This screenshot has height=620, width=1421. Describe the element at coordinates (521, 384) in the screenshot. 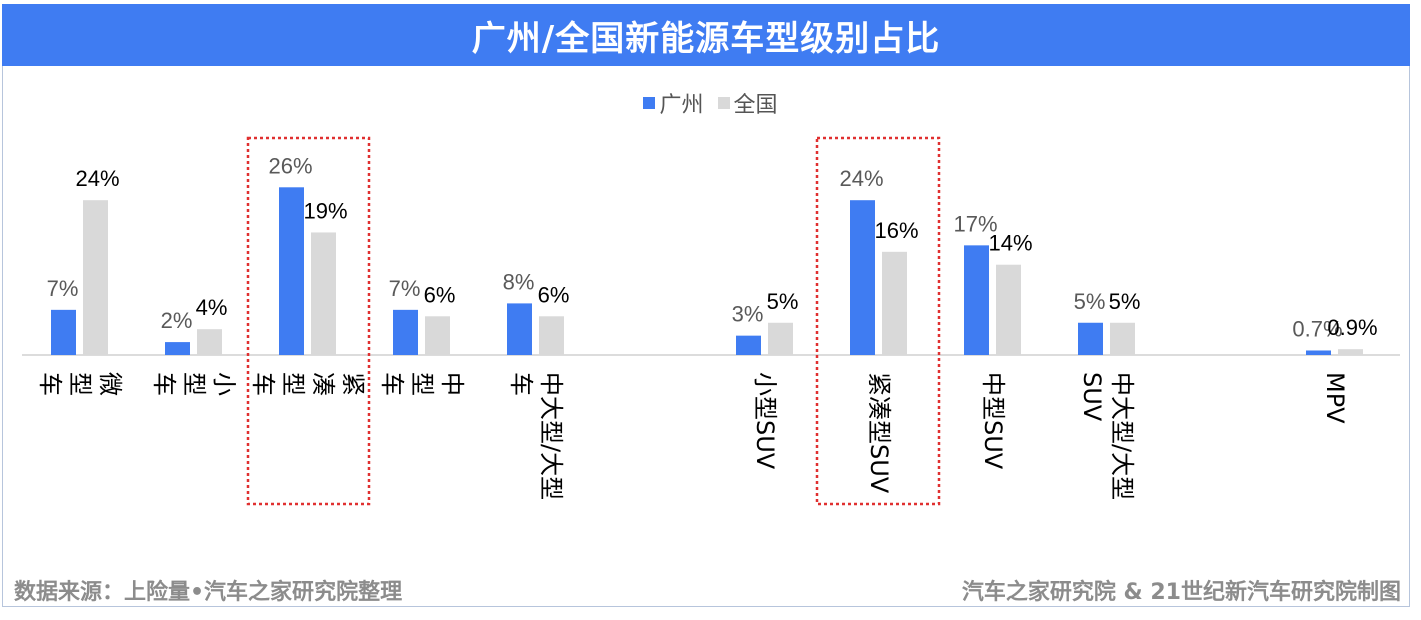

I see `category-label-4-1: 车` at that location.